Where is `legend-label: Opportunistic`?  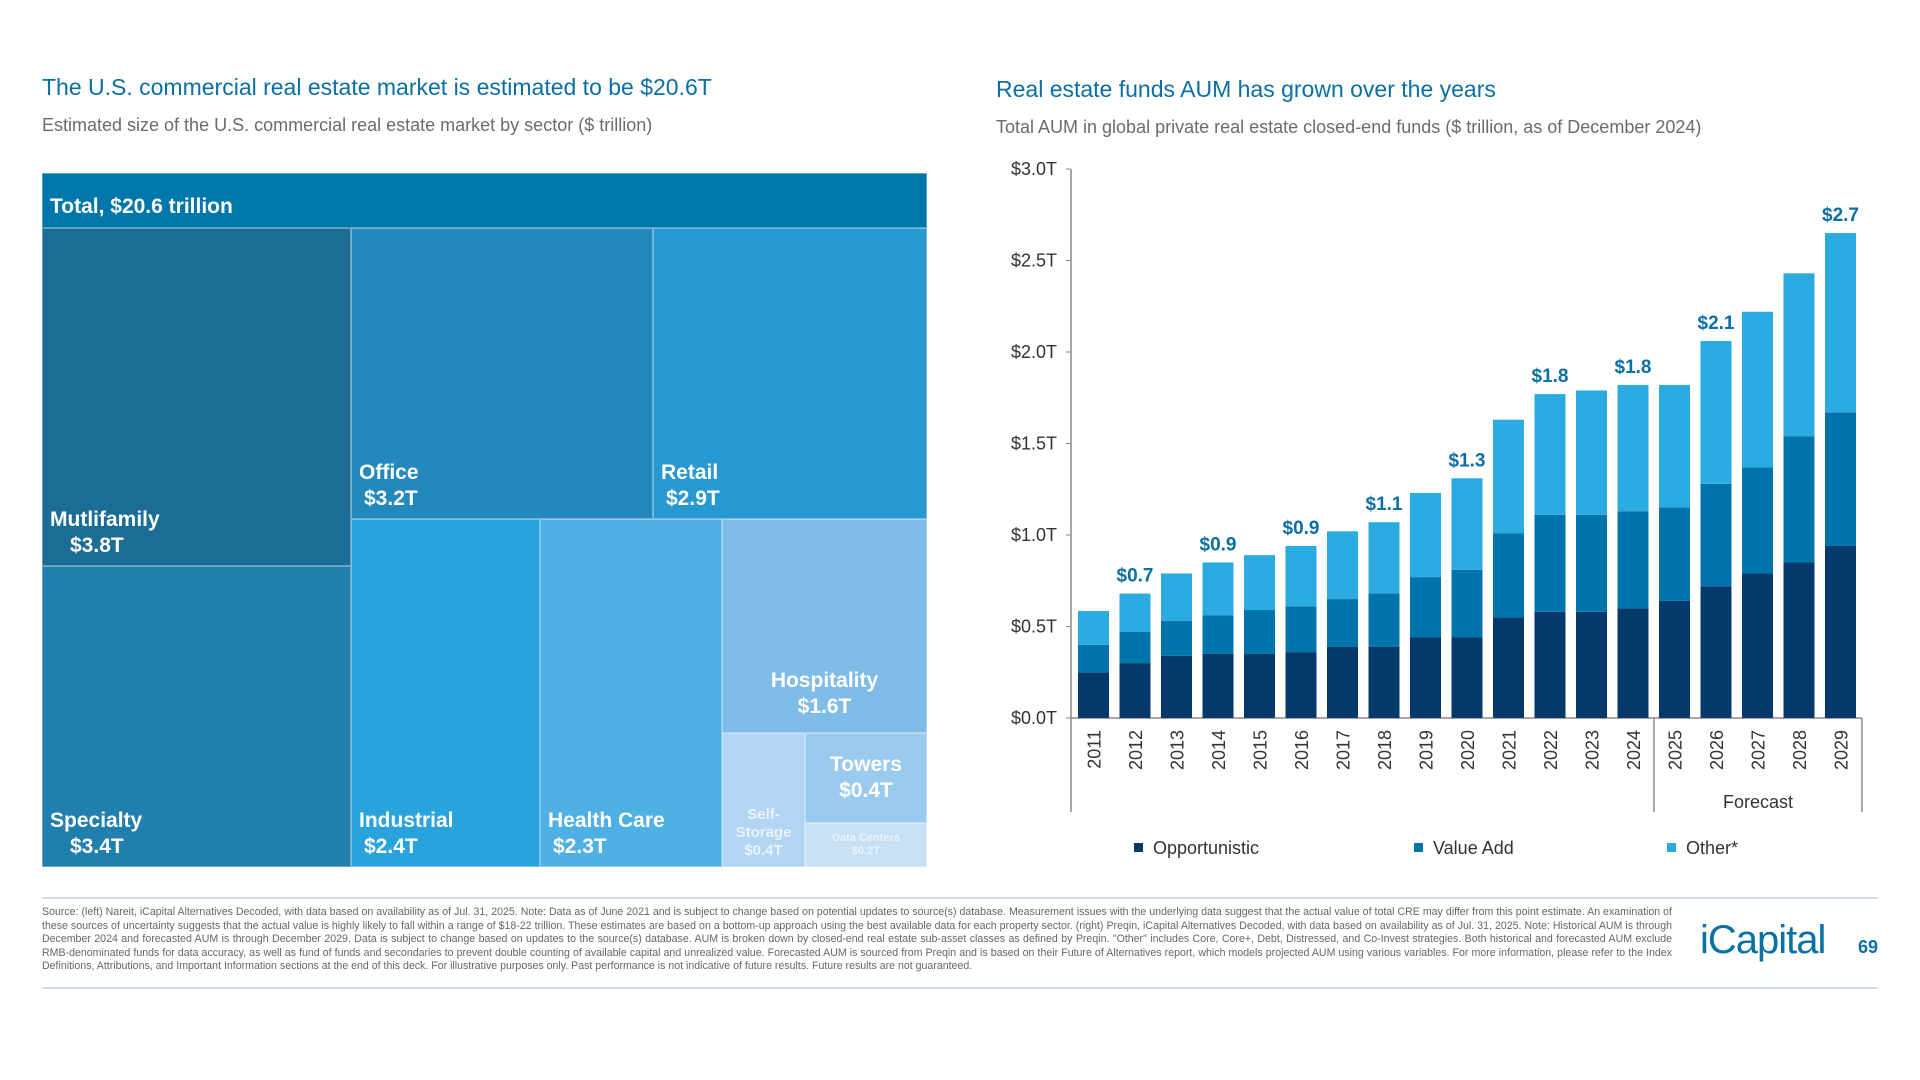 legend-label: Opportunistic is located at coordinates (1206, 848).